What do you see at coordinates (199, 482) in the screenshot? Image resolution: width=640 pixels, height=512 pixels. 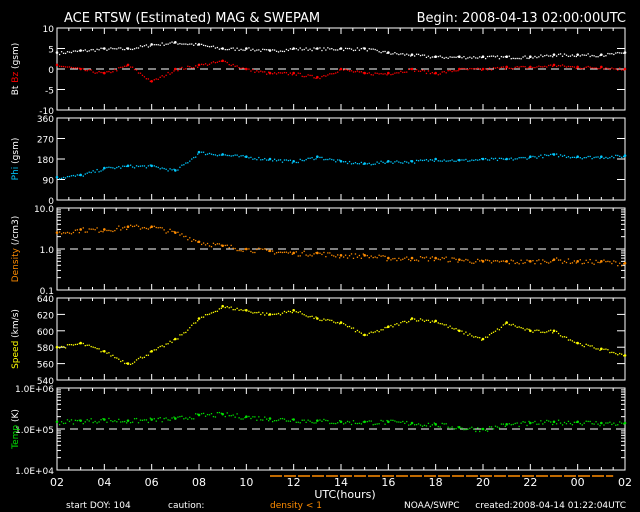 I see `x-tick-label: 08` at bounding box center [199, 482].